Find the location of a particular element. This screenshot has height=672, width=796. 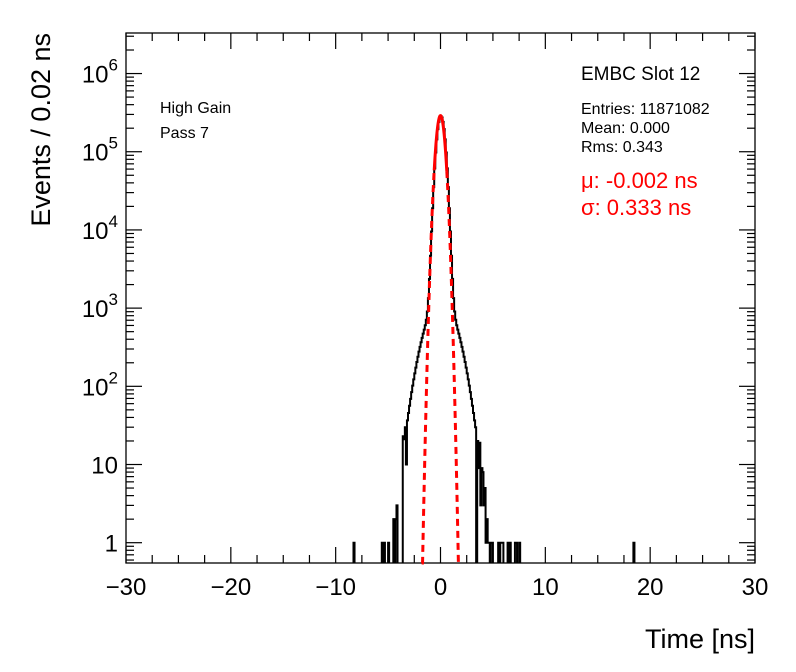

fit-mu-label: μ: -0.002 ns is located at coordinates (639, 180).